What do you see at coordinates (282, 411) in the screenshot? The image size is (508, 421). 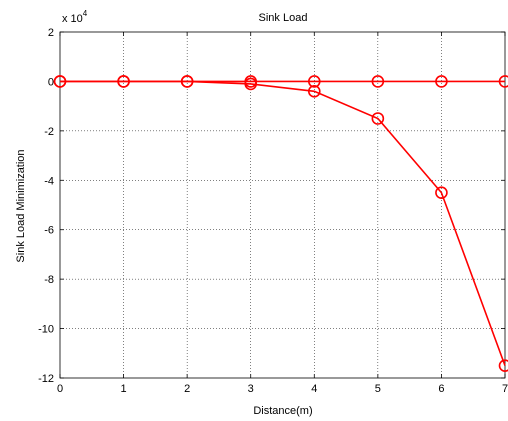 I see `x-axis-label: Distance(m)` at bounding box center [282, 411].